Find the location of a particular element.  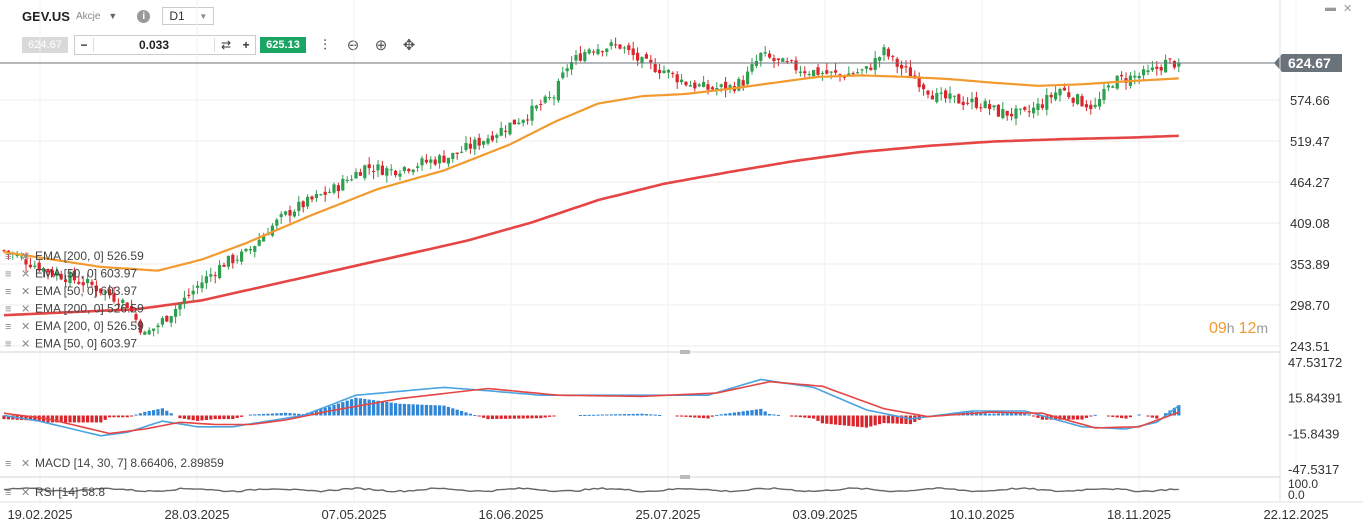

price-tick-label: 519.47 is located at coordinates (1310, 141).